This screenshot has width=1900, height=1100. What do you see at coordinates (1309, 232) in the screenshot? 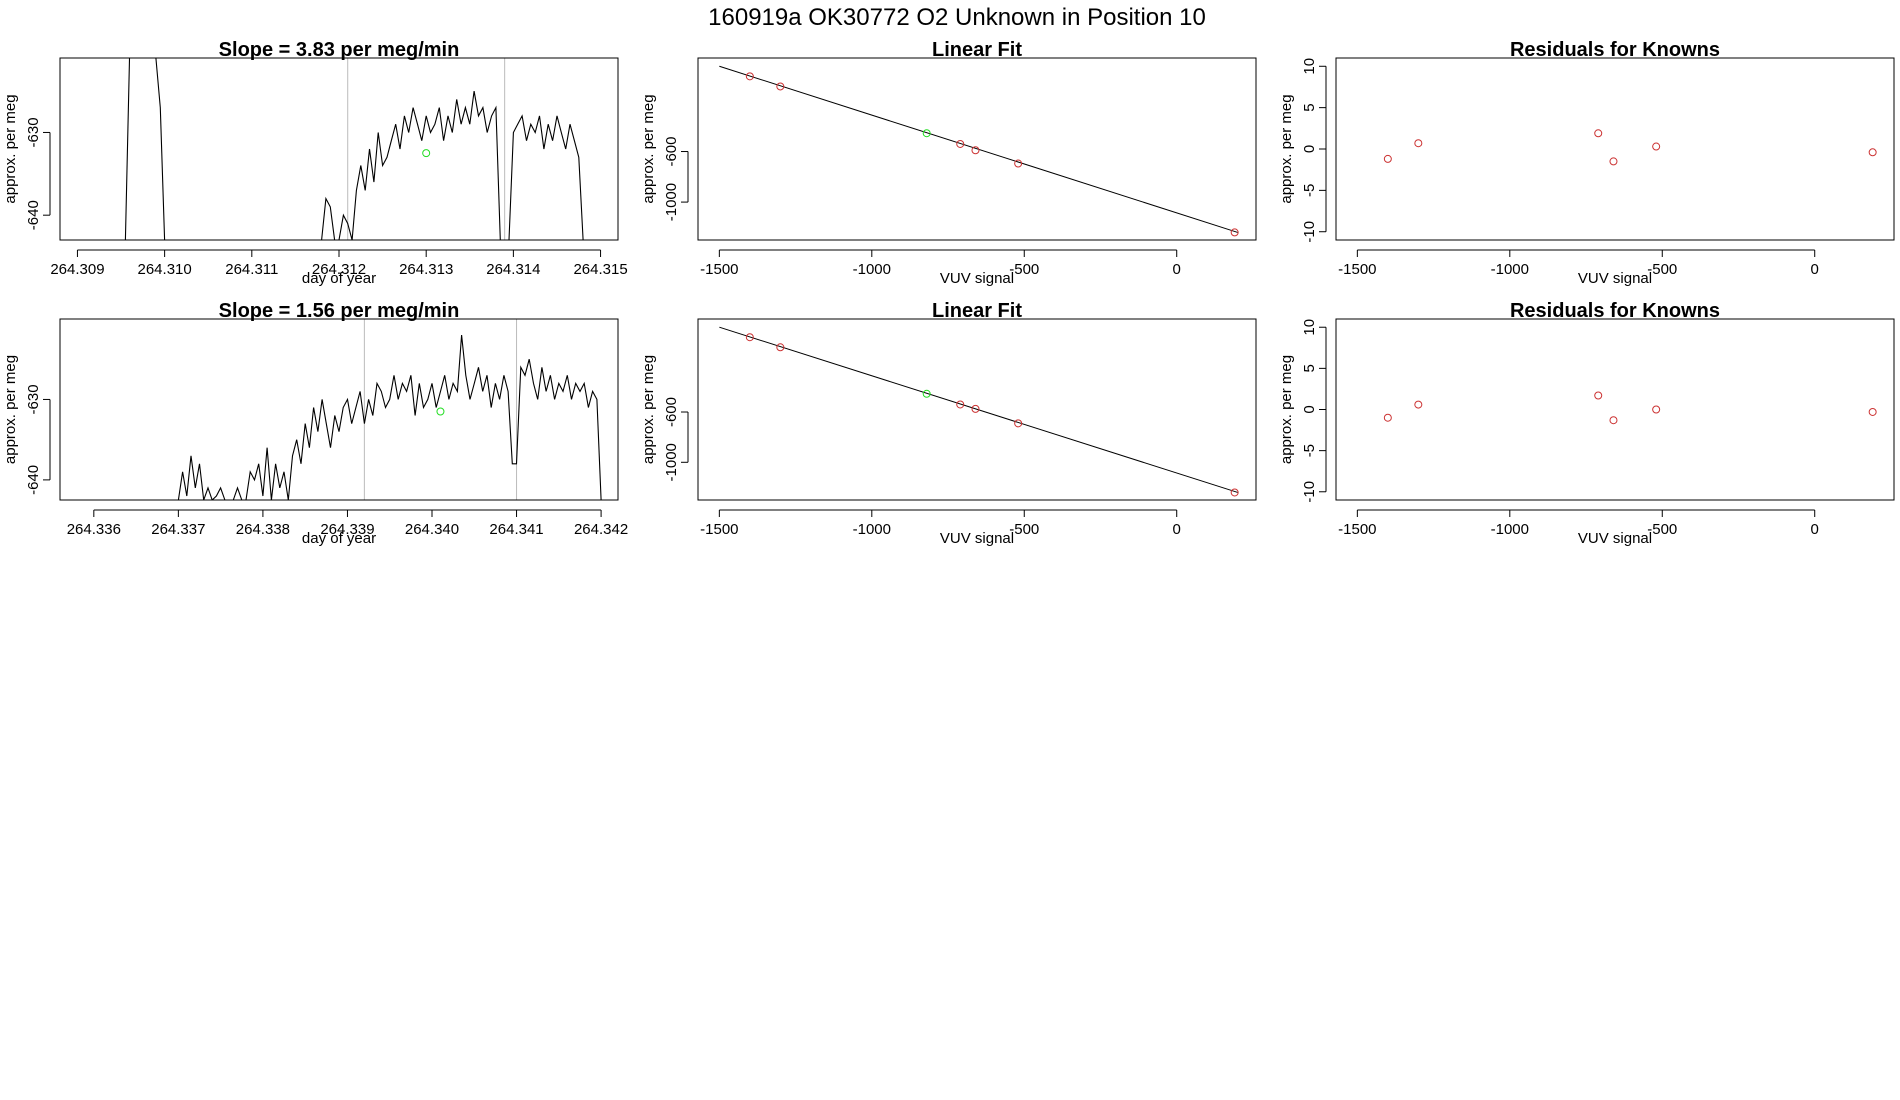
I see `row1-residuals-y-tick-label-0: -10` at bounding box center [1309, 232].